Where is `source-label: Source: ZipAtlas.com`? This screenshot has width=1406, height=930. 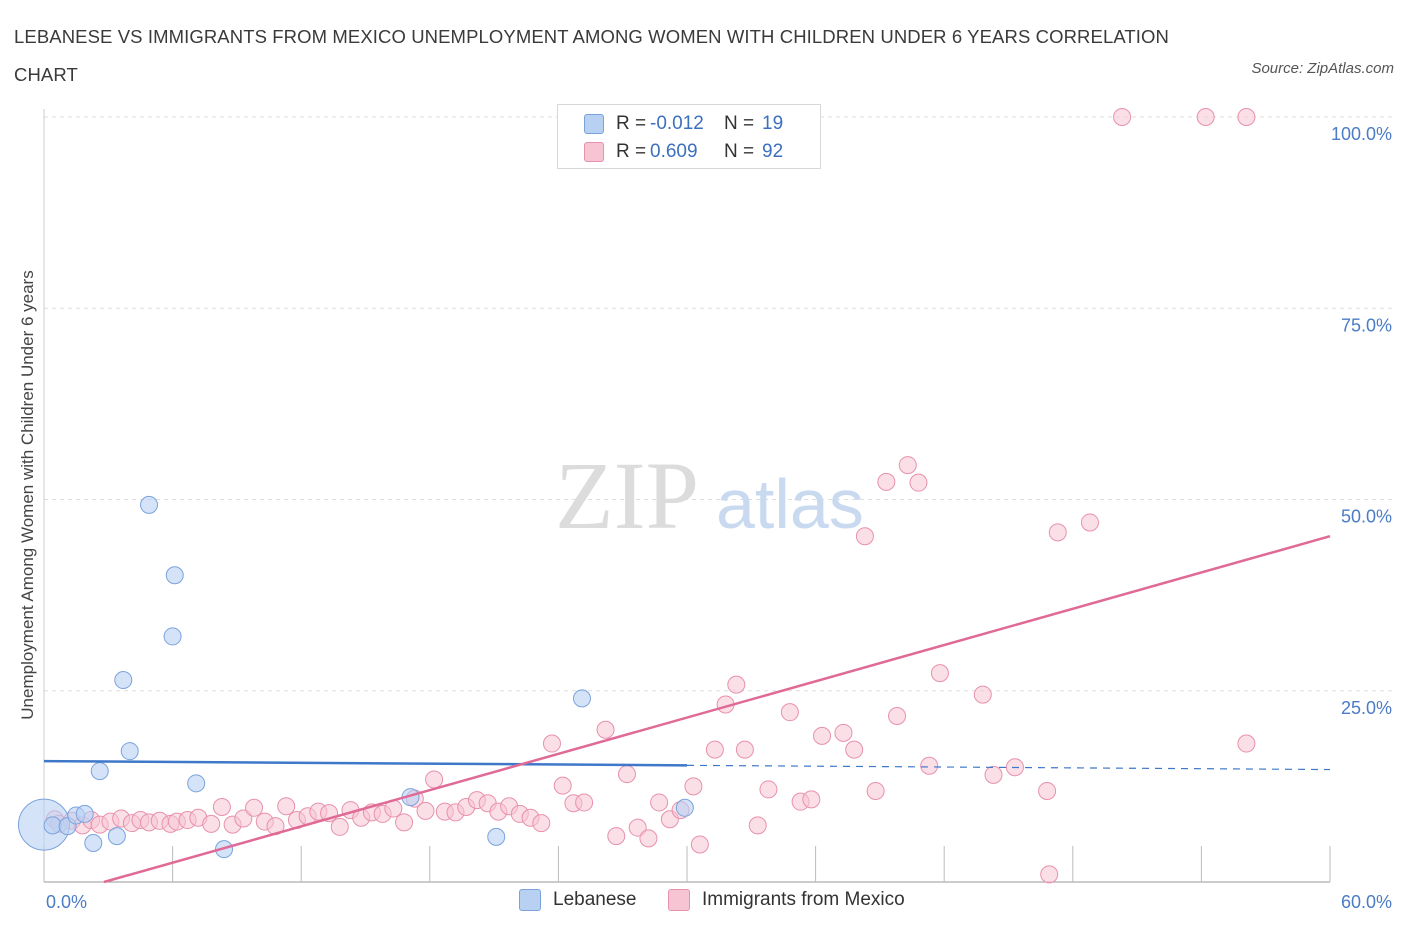 source-label: Source: ZipAtlas.com is located at coordinates (1322, 68).